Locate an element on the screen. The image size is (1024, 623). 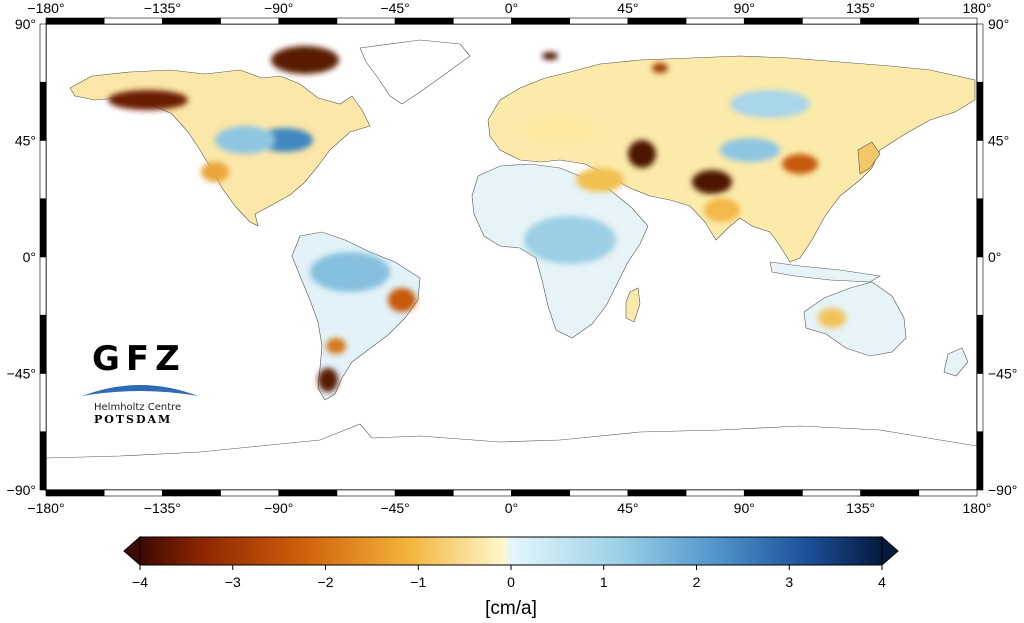
lat-tick-label-right: 90° is located at coordinates (998, 24).